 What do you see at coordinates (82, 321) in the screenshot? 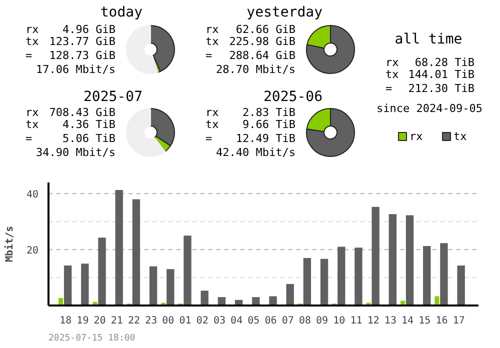
I see `x-tick-label: 19` at bounding box center [82, 321].